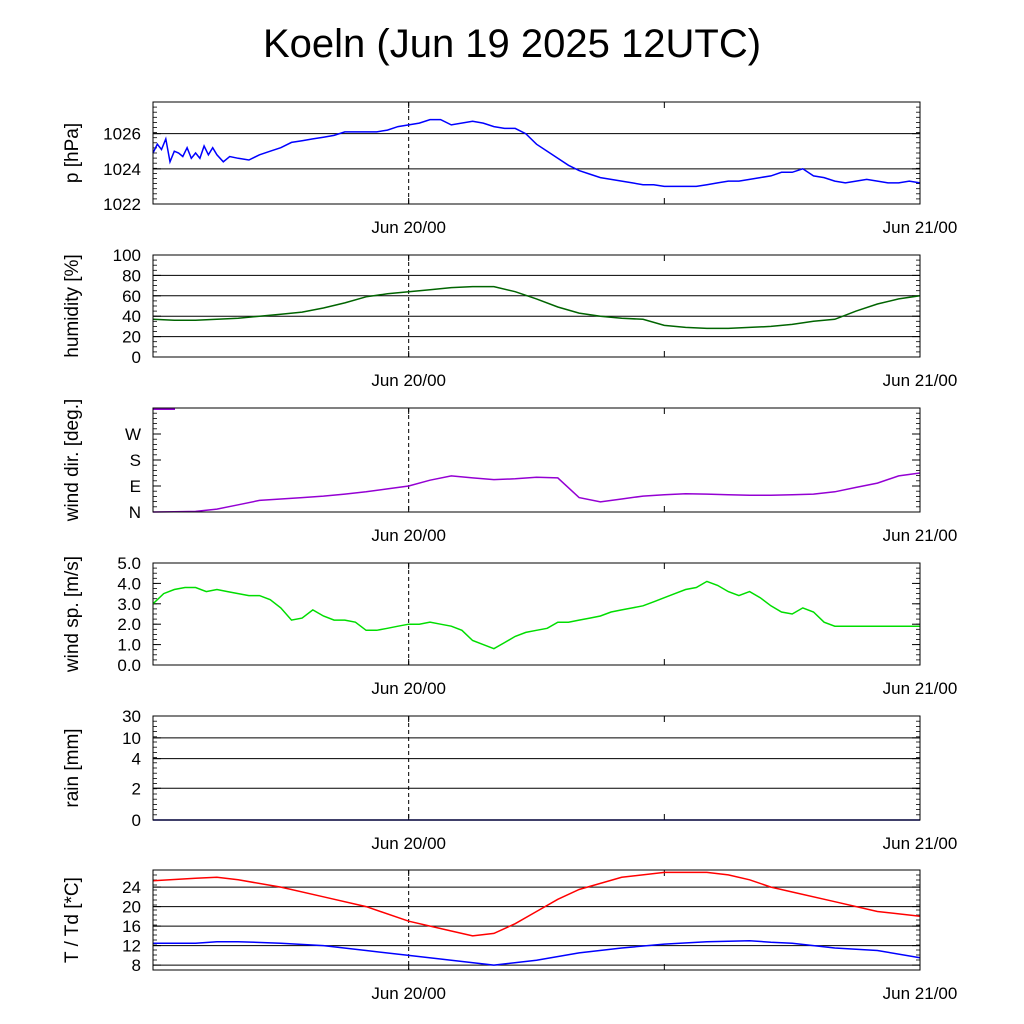 The width and height of the screenshot is (1024, 1024). I want to click on temperature-ytick-label: 12, so click(131, 946).